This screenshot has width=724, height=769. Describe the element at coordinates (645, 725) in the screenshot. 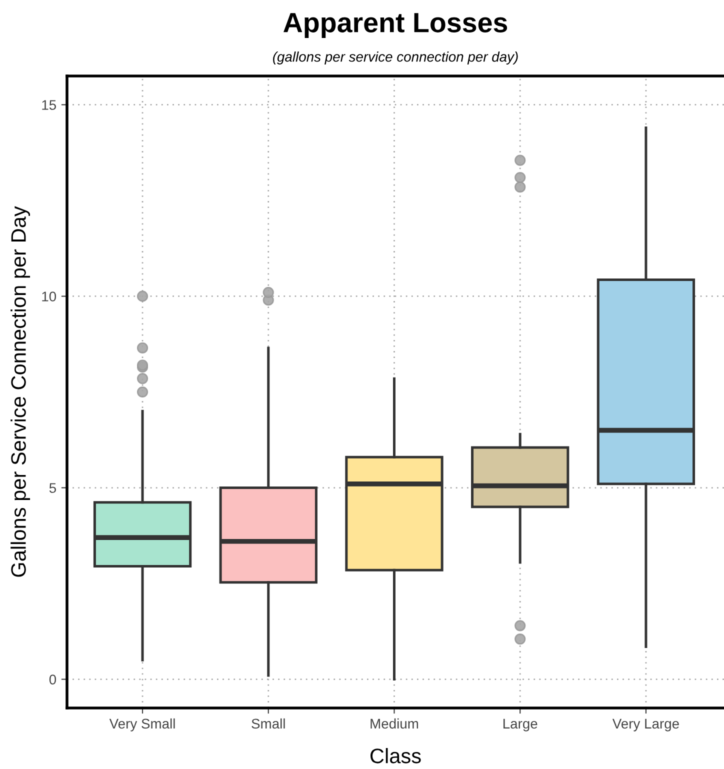

I see `x-tick-label: Very Large` at that location.